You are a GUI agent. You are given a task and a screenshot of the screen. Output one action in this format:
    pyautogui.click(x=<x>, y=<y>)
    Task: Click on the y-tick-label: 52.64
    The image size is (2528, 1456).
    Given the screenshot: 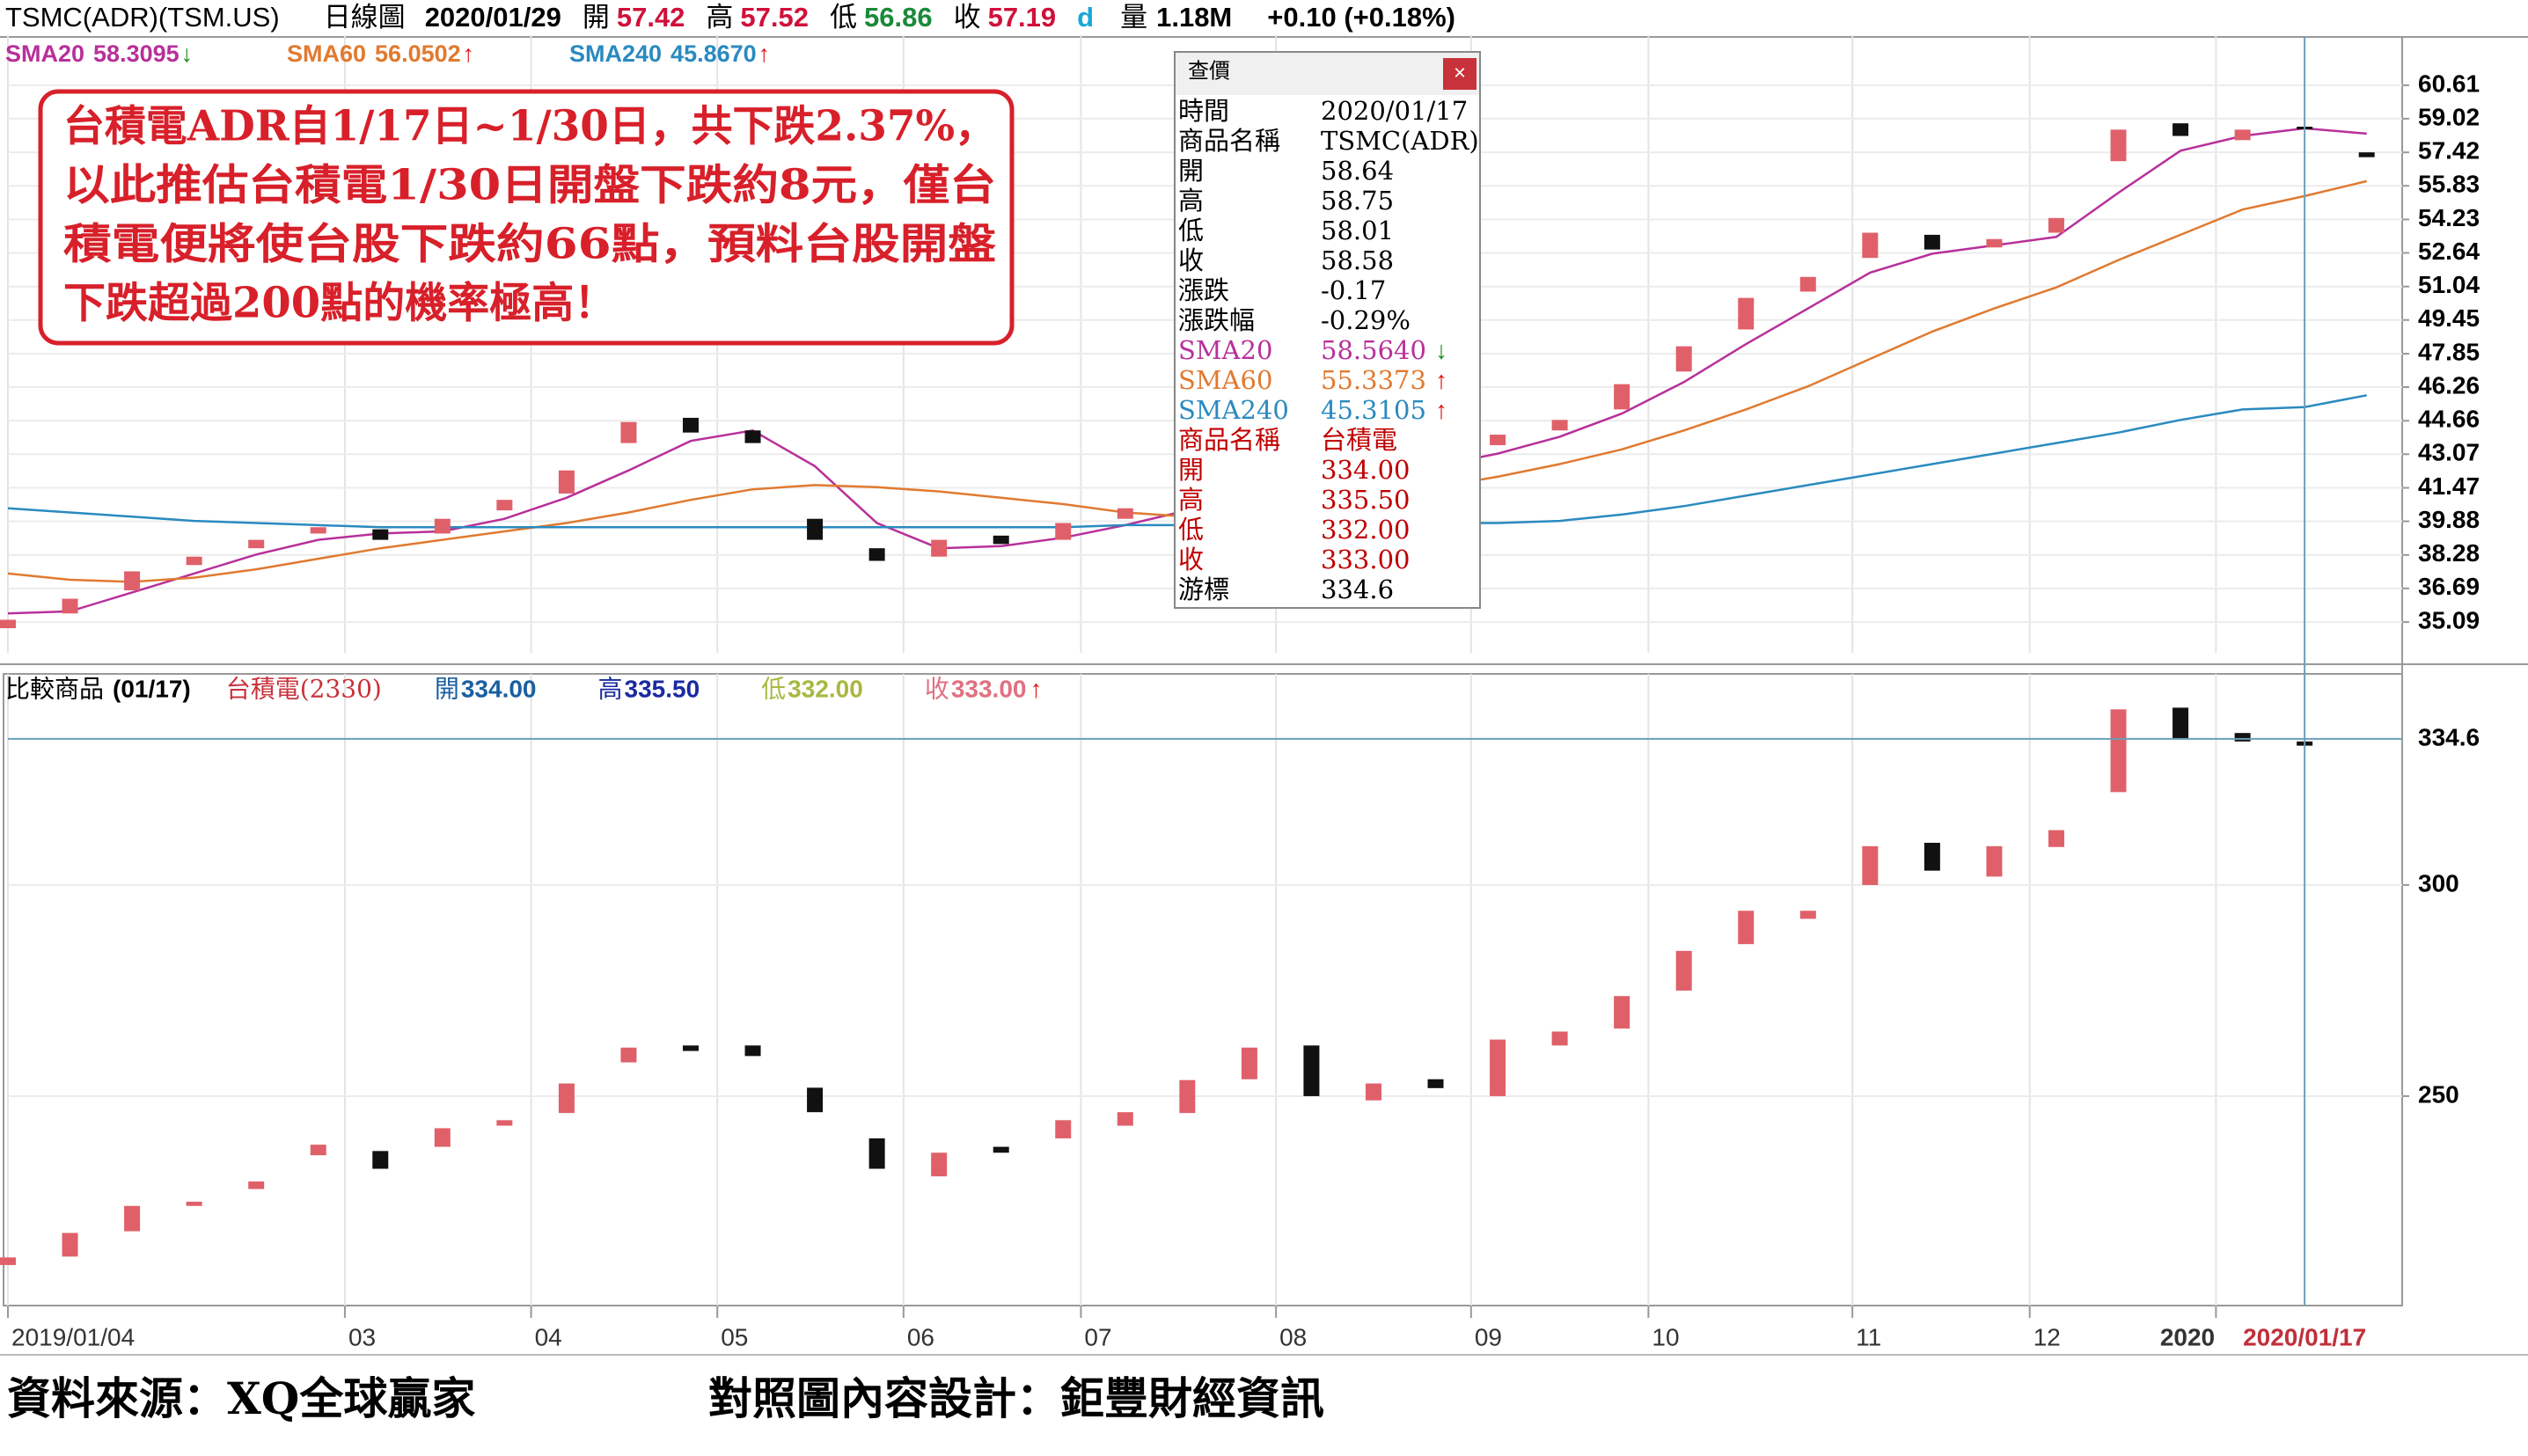 What is the action you would take?
    pyautogui.click(x=2449, y=251)
    